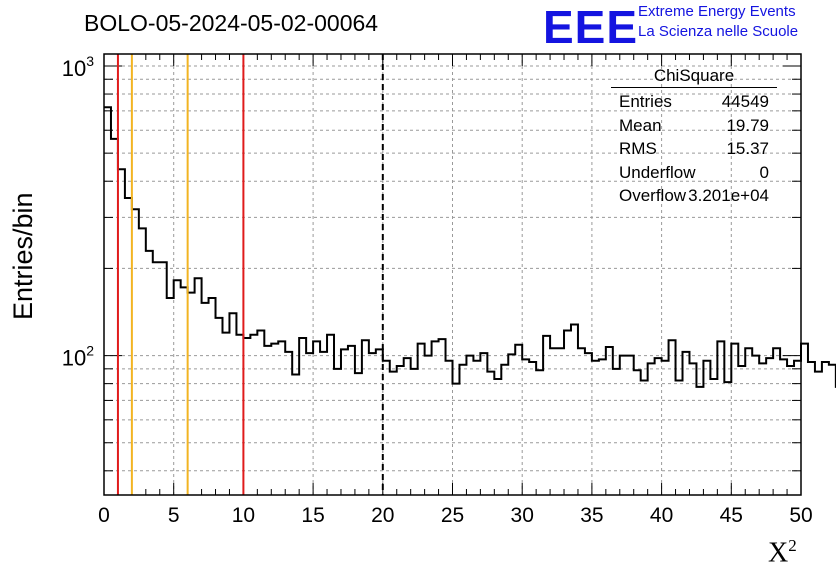 The height and width of the screenshot is (572, 836). Describe the element at coordinates (792, 545) in the screenshot. I see `x-axis-label-exponent: 2` at that location.